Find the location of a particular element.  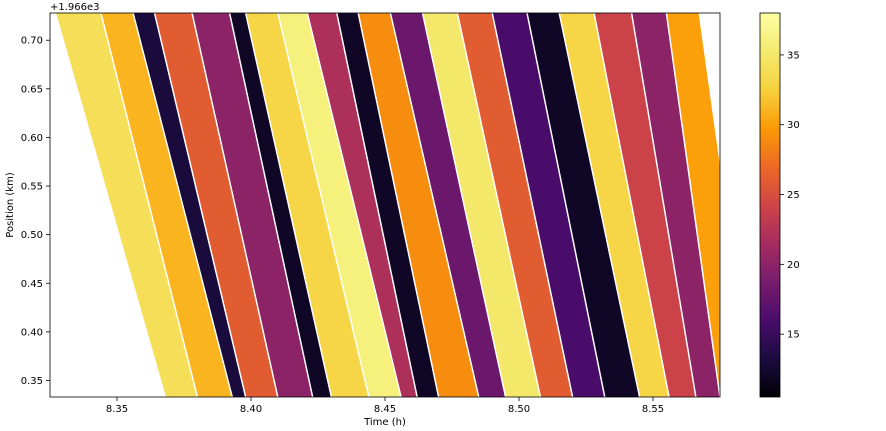

colorbar-tick-label: 35 is located at coordinates (793, 55).